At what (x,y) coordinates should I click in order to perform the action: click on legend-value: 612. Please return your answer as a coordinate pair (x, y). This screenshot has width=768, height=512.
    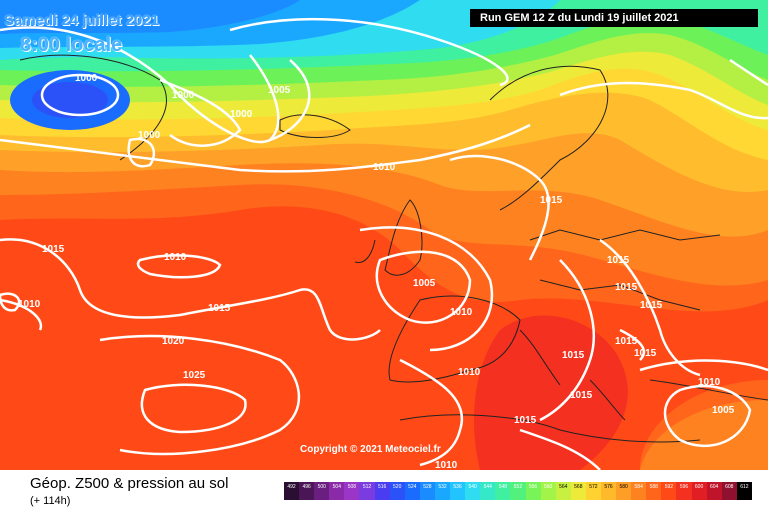
    Looking at the image, I should click on (744, 487).